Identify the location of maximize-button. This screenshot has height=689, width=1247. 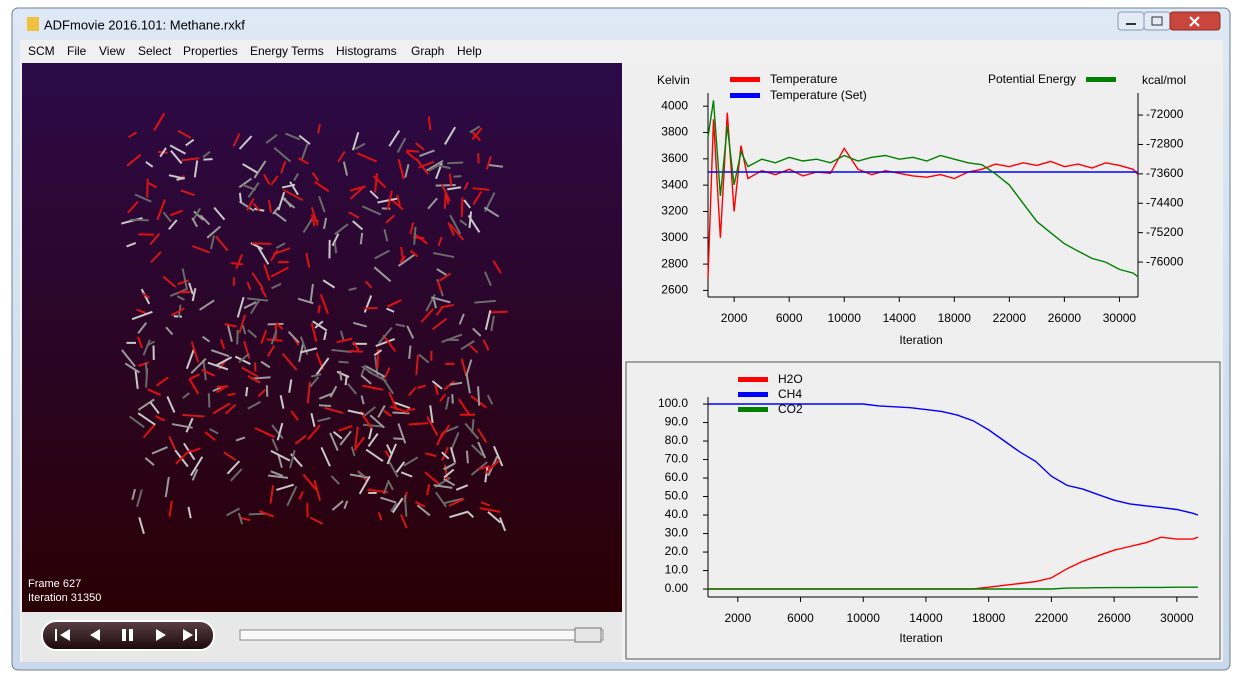
(1157, 21).